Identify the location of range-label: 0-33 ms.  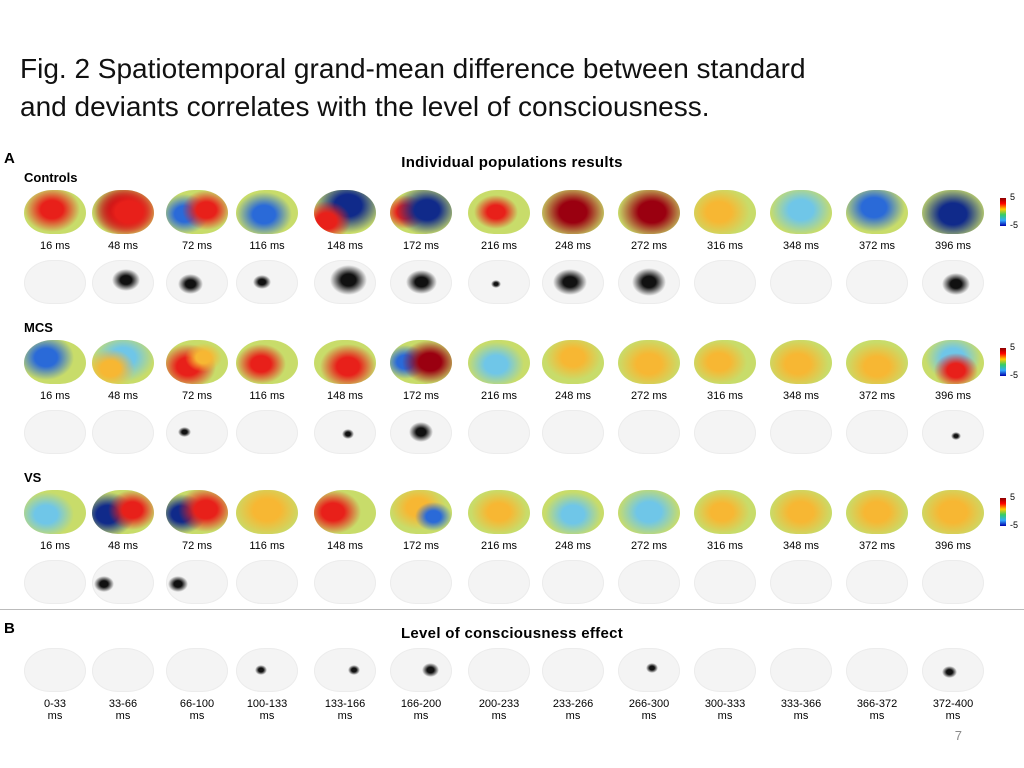
(55, 710).